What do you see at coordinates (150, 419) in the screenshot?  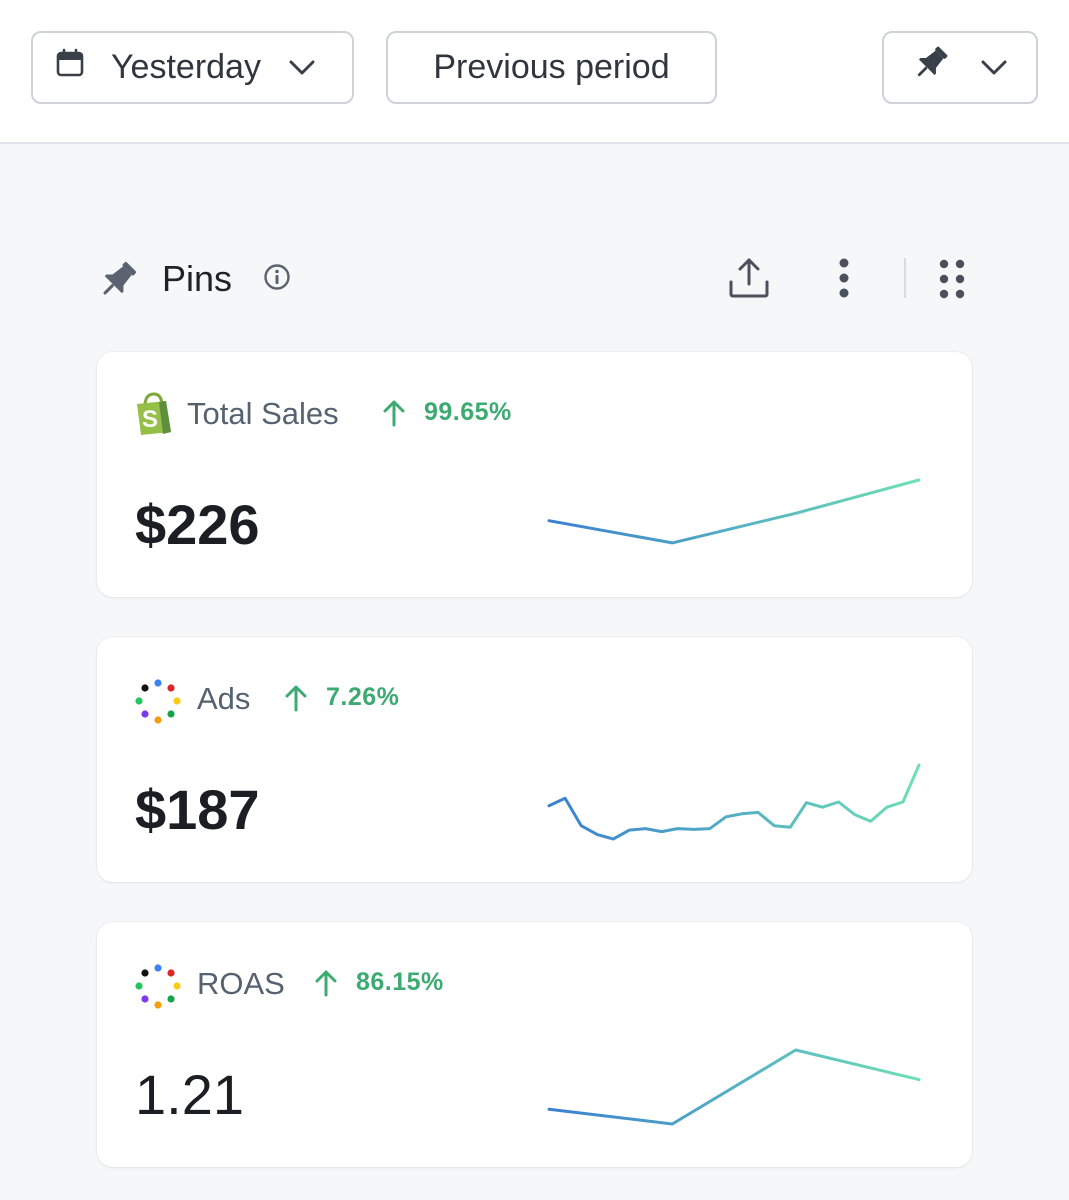 I see `svg-text: S` at bounding box center [150, 419].